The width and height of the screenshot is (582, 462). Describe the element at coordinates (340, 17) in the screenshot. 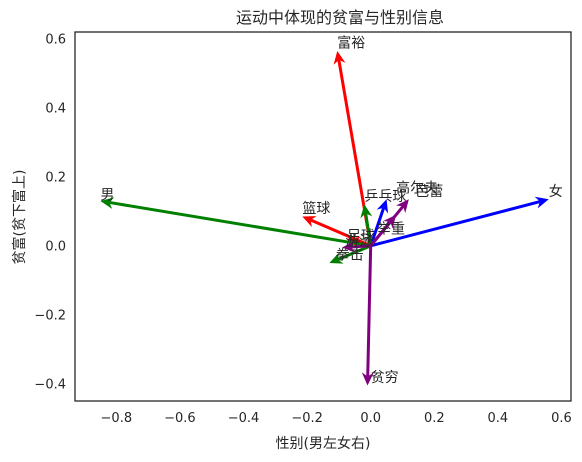

I see `chart-title: 运动中体现的贫富与性别信息` at that location.